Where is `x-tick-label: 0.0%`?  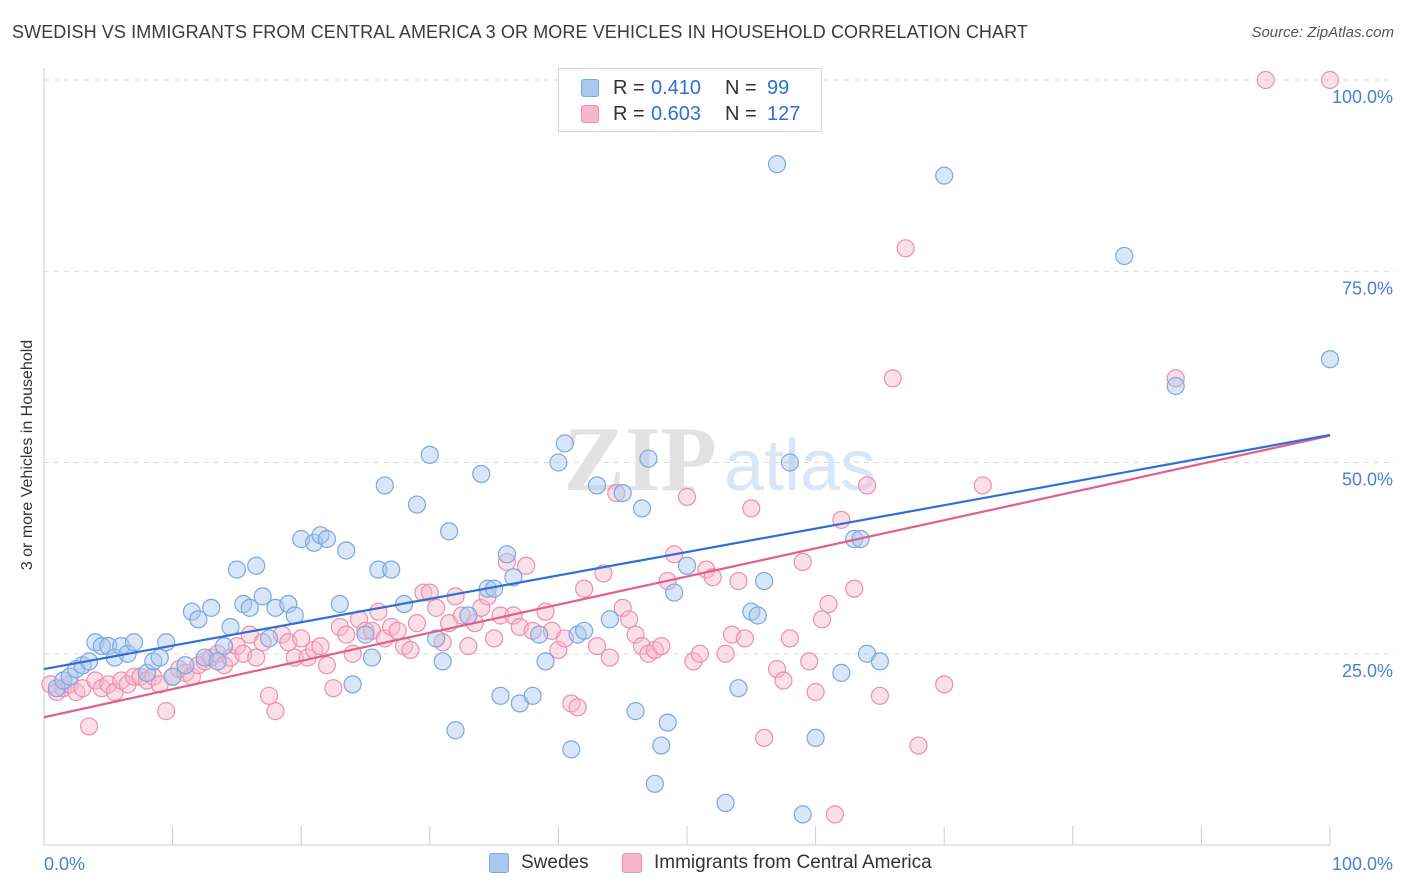
x-tick-label: 0.0% is located at coordinates (64, 864).